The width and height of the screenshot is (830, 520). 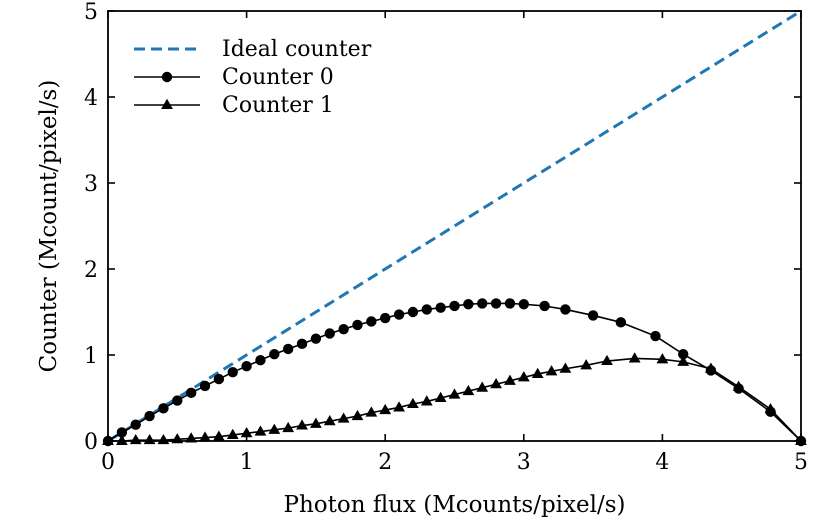 I want to click on y-tick-label-2: 2, so click(x=91, y=270).